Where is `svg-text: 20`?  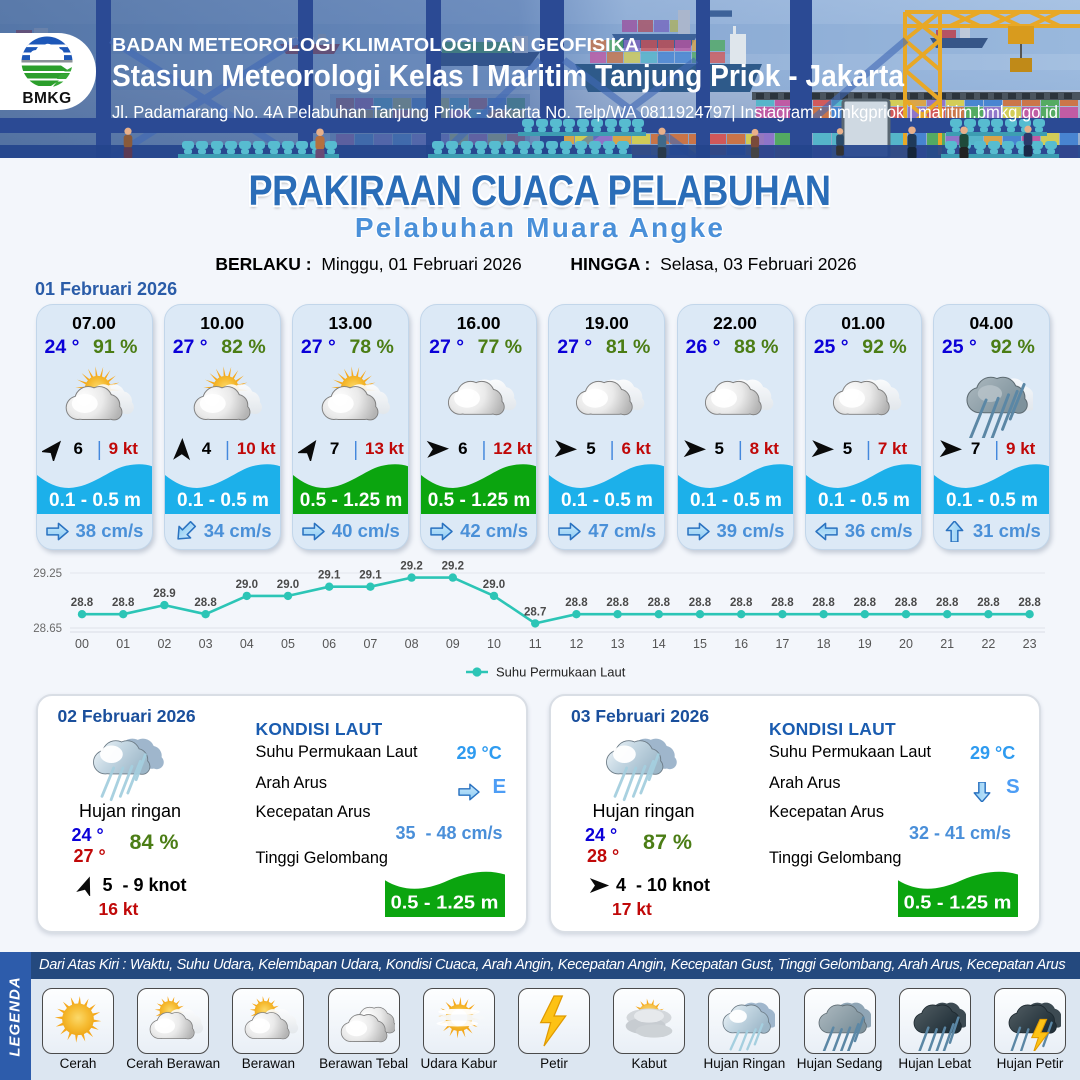
svg-text: 20 is located at coordinates (906, 644).